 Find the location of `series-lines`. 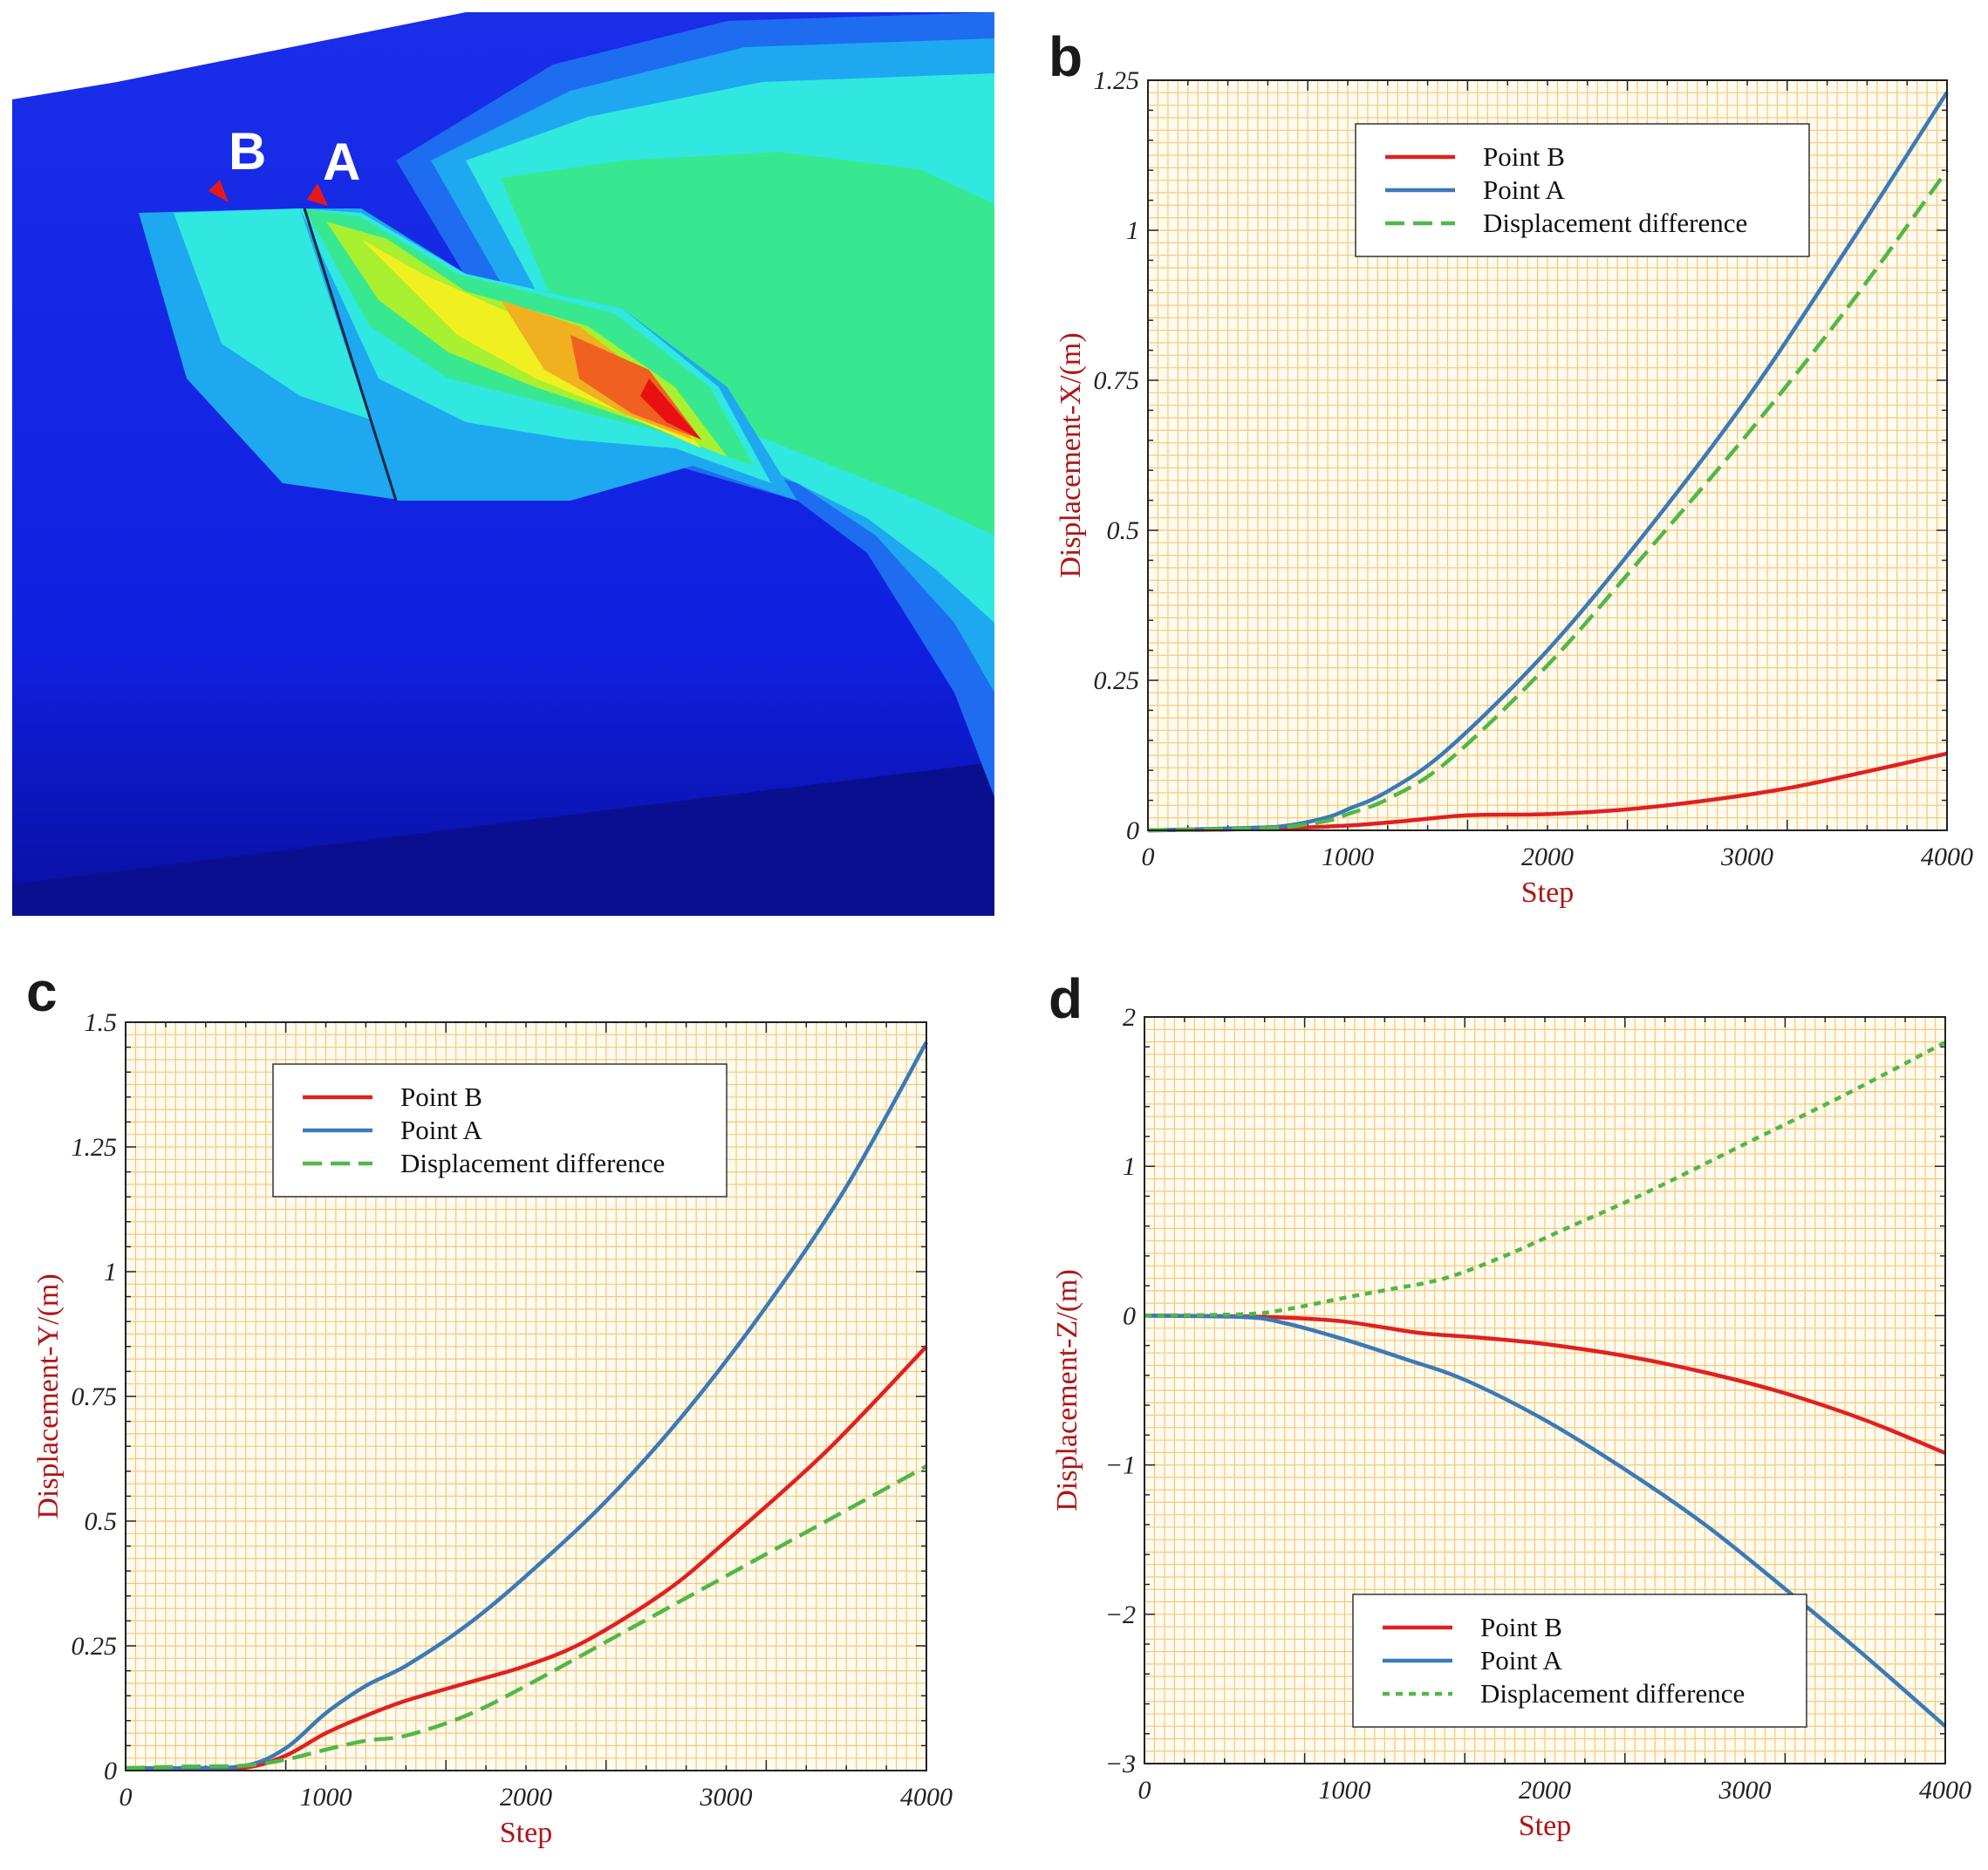

series-lines is located at coordinates (1545, 1384).